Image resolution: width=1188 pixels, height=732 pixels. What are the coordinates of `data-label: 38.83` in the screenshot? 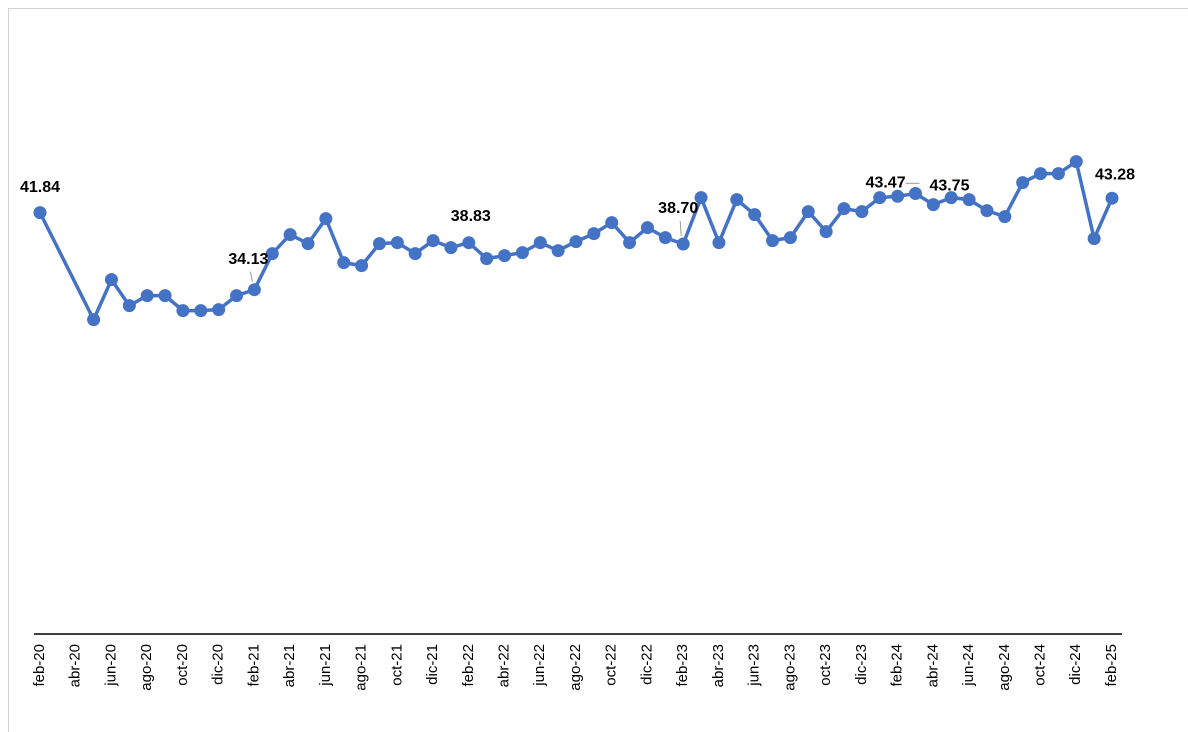 It's located at (471, 216).